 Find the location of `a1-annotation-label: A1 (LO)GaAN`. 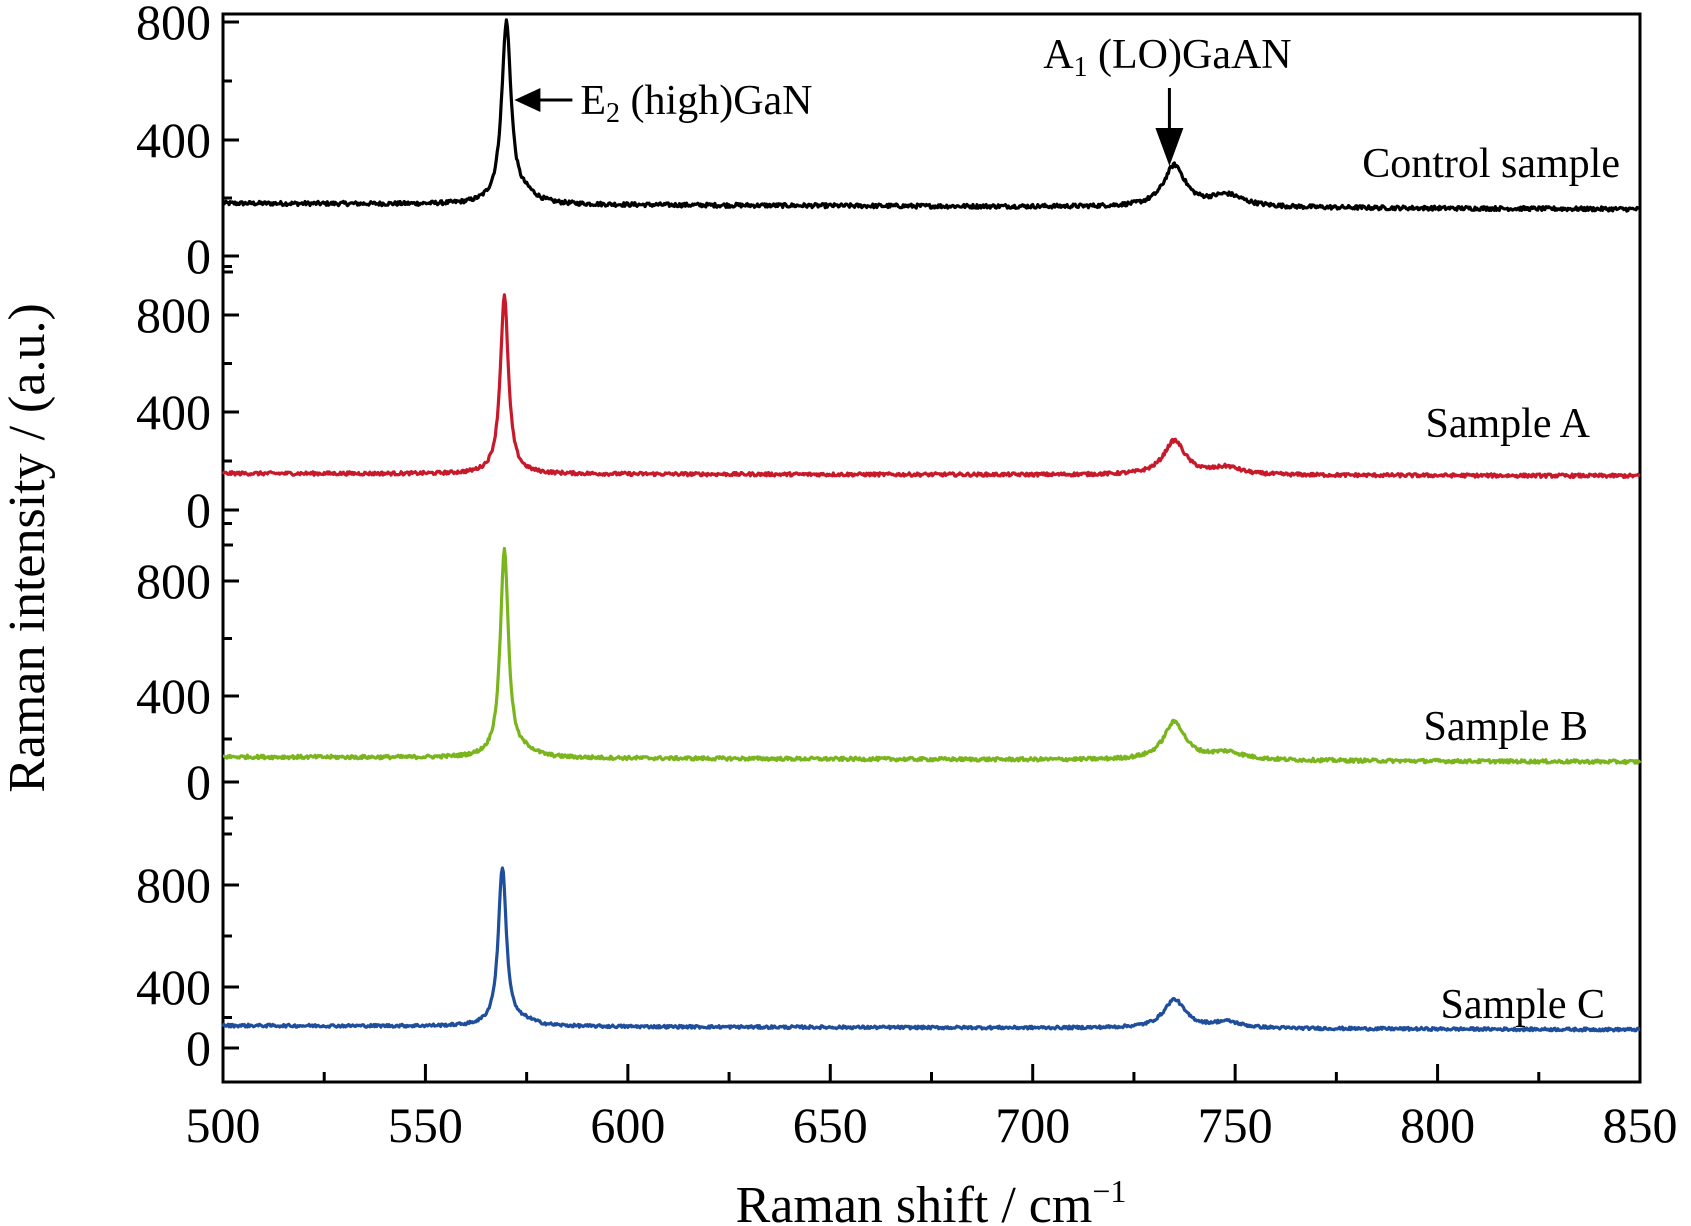

a1-annotation-label: A1 (LO)GaAN is located at coordinates (1167, 57).